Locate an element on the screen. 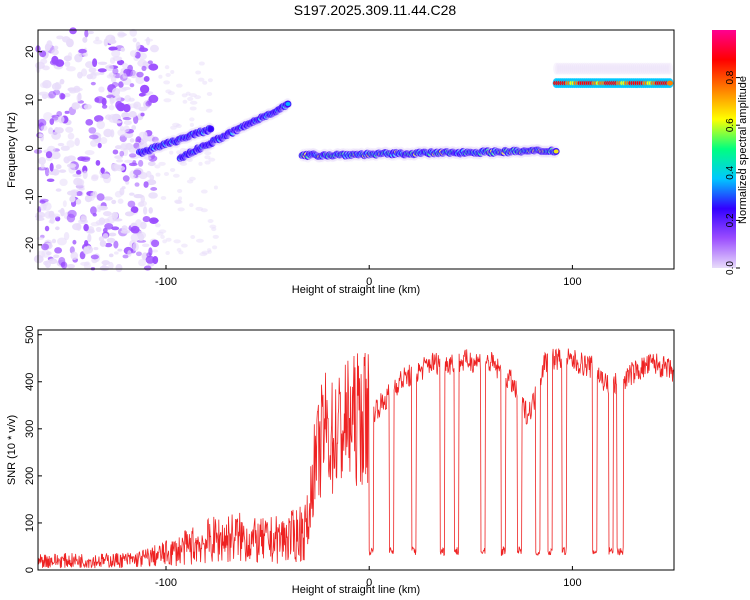 This screenshot has height=600, width=750. snr-x-tick-label: -100 is located at coordinates (166, 583).